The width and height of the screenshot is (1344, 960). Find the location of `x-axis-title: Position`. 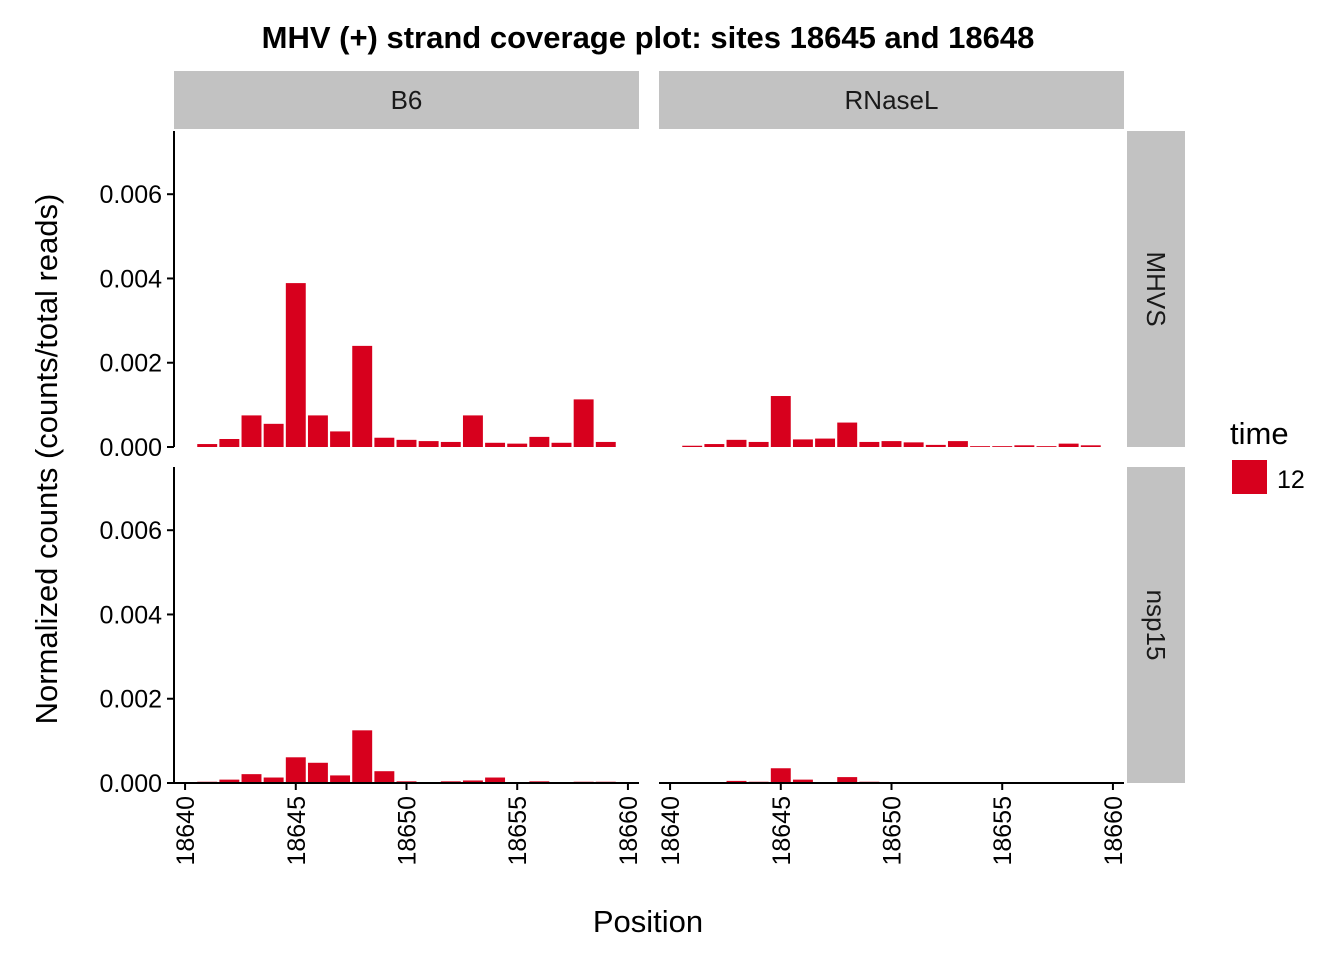

x-axis-title: Position is located at coordinates (648, 921).